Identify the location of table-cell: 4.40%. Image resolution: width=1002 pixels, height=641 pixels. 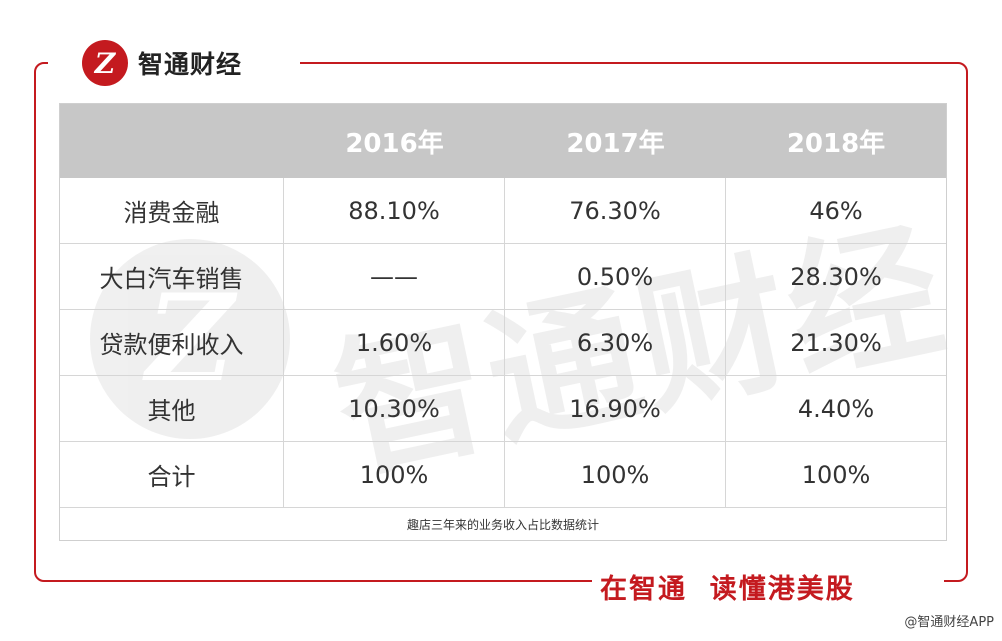
(836, 408).